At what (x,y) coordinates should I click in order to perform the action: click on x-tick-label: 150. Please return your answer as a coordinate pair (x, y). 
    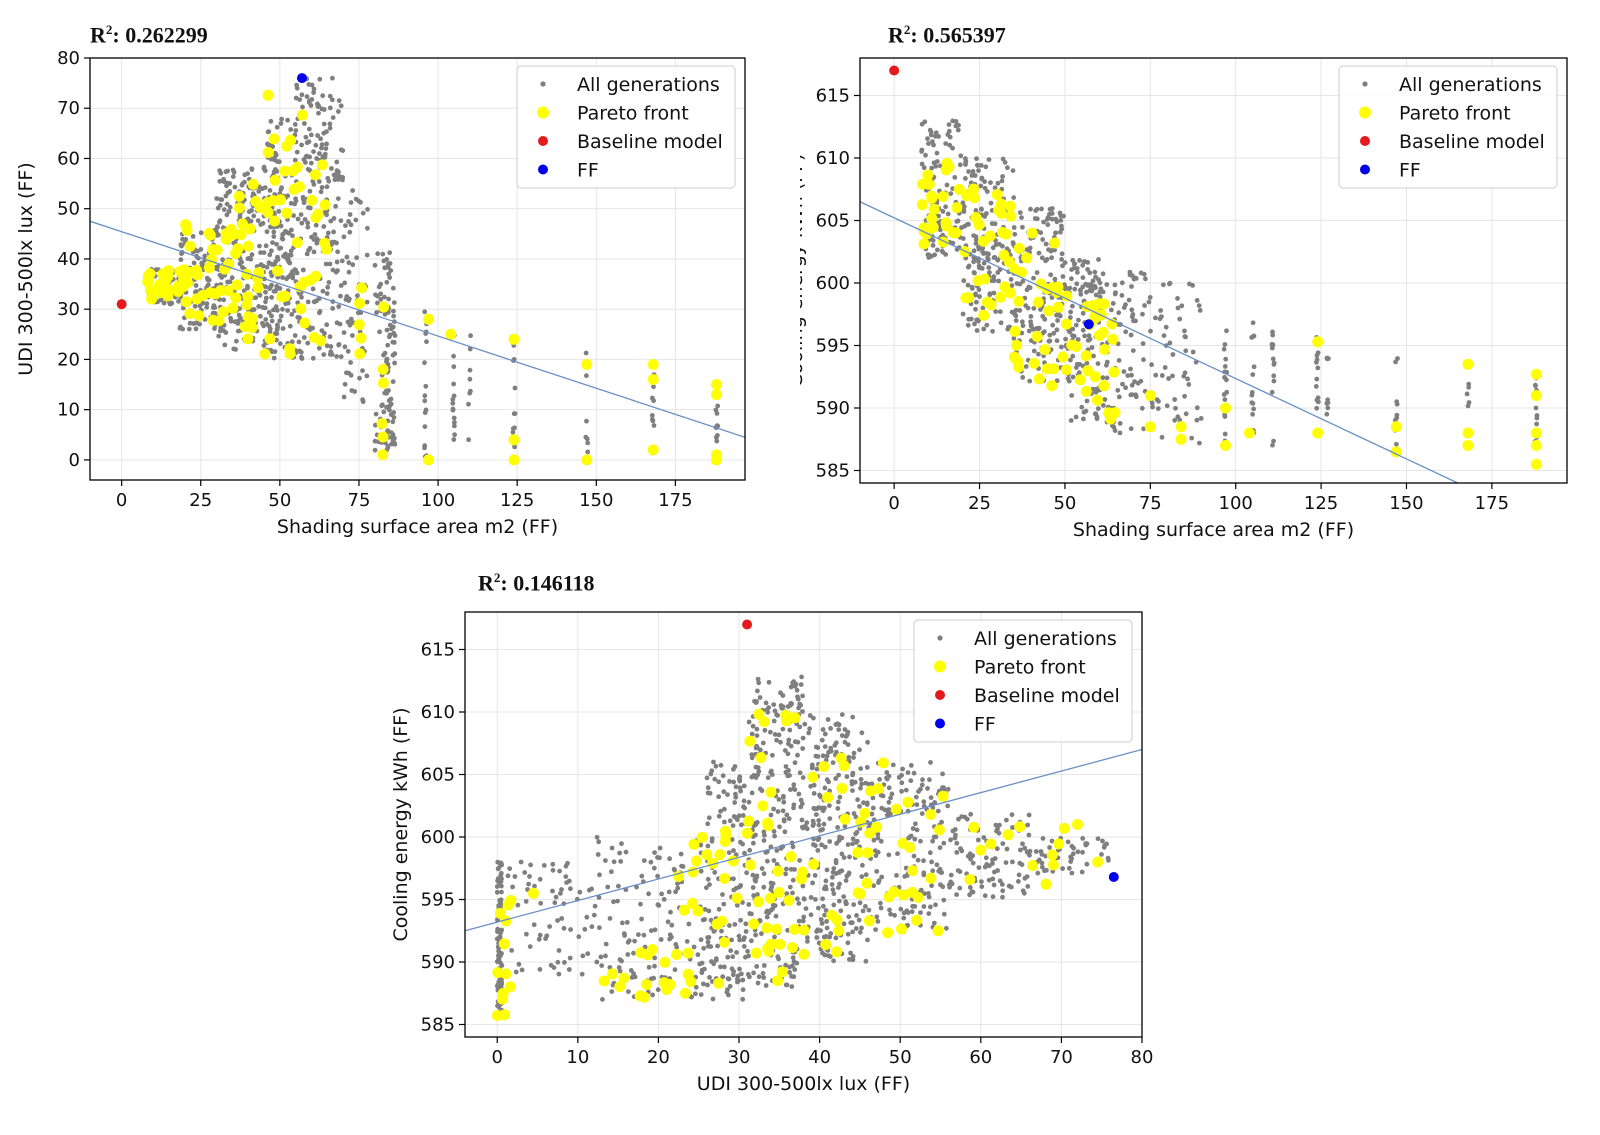
    Looking at the image, I should click on (1406, 503).